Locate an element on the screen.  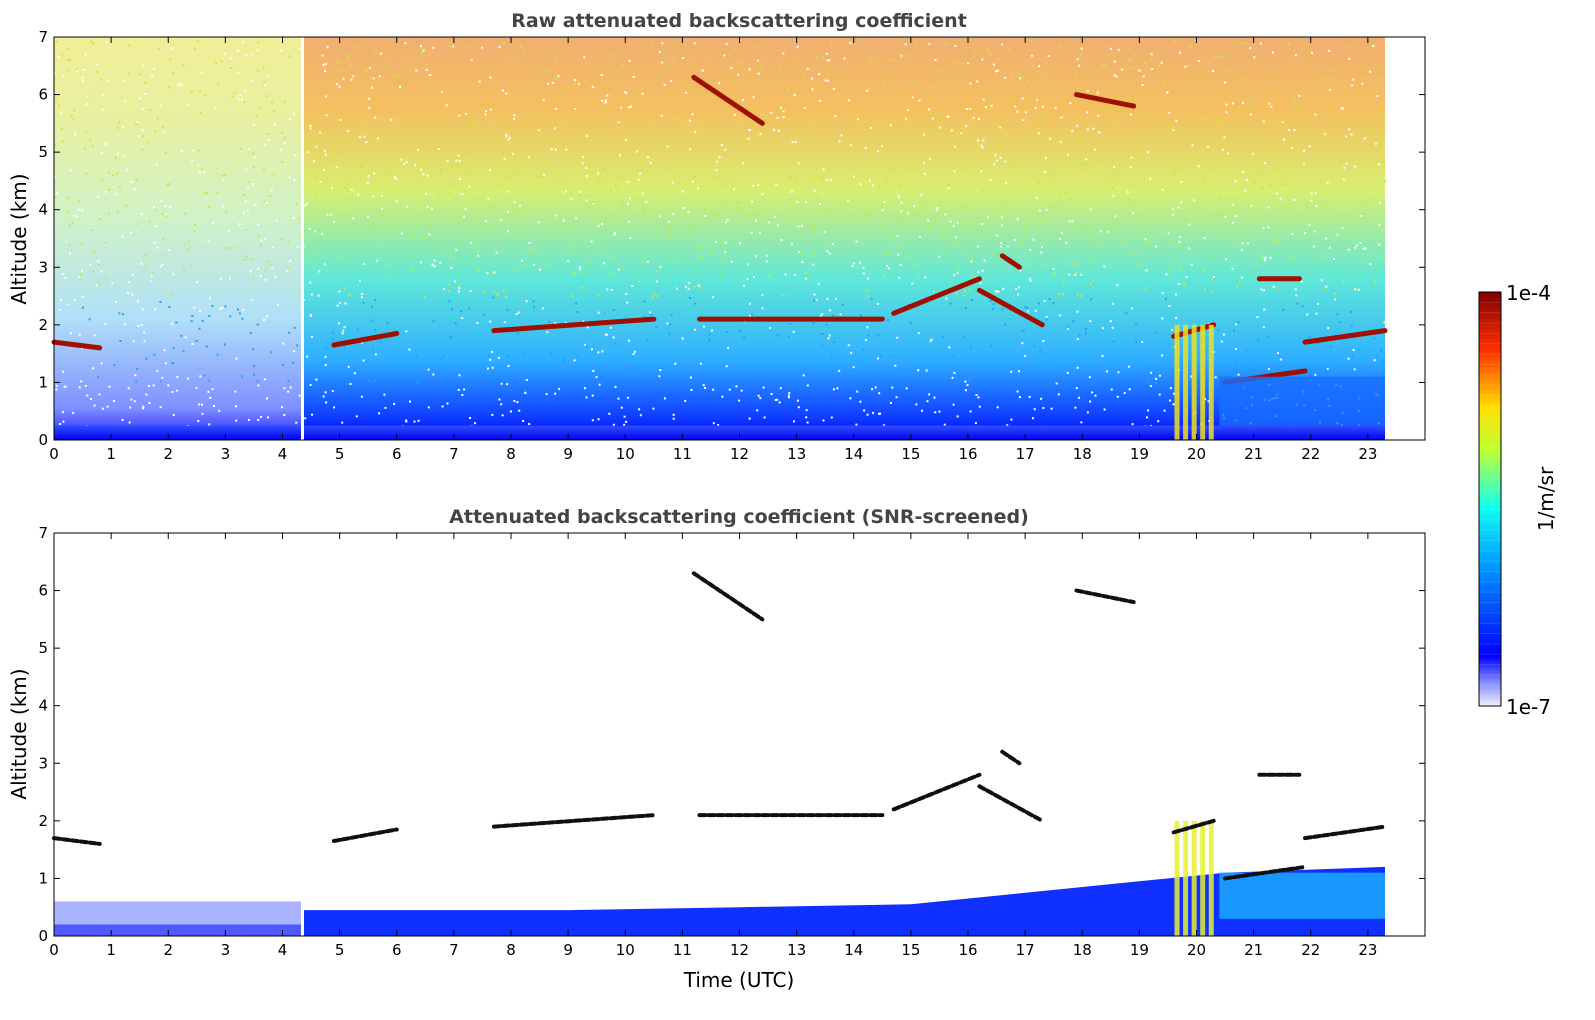
boundary-layer-aerosol is located at coordinates (1302, 895).